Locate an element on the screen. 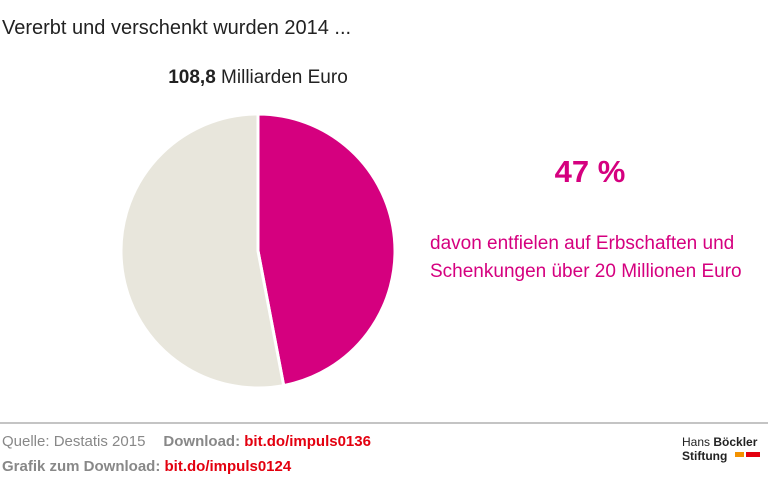 The height and width of the screenshot is (486, 768). logo-text: Böckler is located at coordinates (735, 442).